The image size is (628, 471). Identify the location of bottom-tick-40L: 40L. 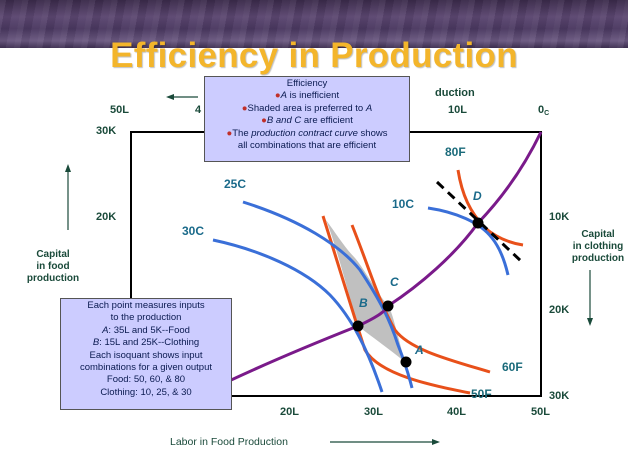
(456, 412).